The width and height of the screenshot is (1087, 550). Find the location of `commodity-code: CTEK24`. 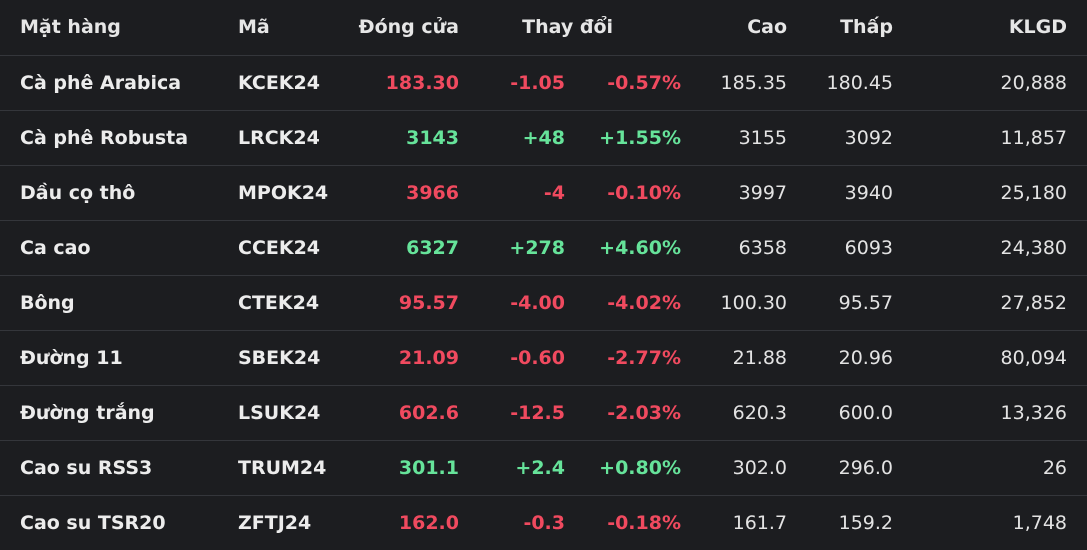

commodity-code: CTEK24 is located at coordinates (279, 302).